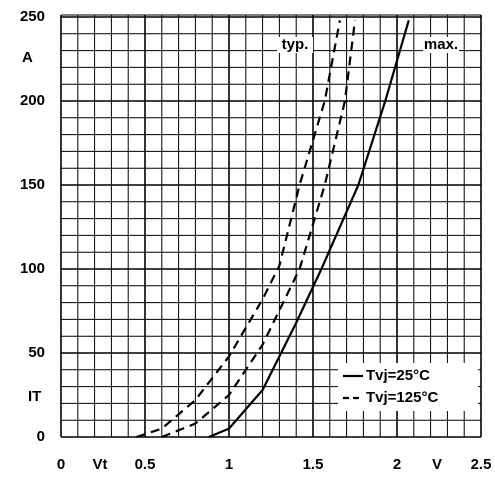 This screenshot has height=483, width=495. I want to click on y-tick-label: 50, so click(36, 352).